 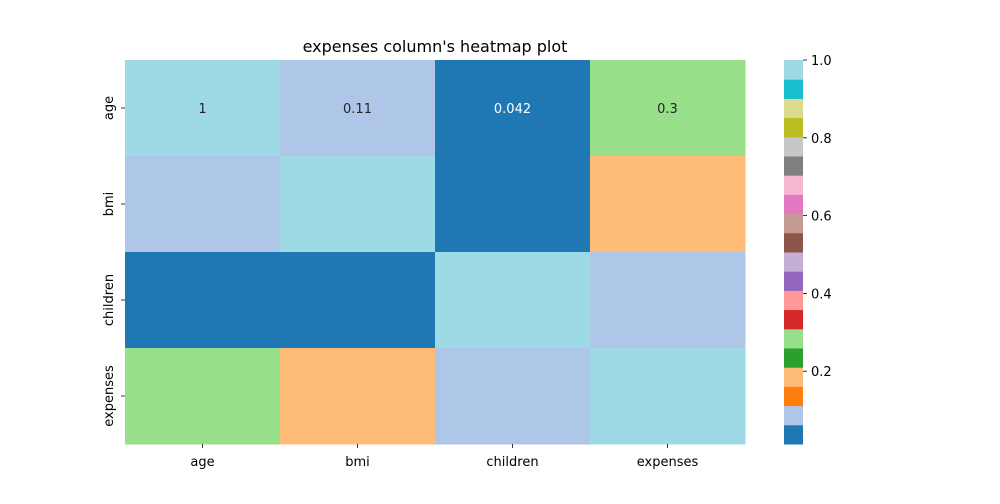 What do you see at coordinates (668, 204) in the screenshot?
I see `heatmap-cell-bmi-expenses` at bounding box center [668, 204].